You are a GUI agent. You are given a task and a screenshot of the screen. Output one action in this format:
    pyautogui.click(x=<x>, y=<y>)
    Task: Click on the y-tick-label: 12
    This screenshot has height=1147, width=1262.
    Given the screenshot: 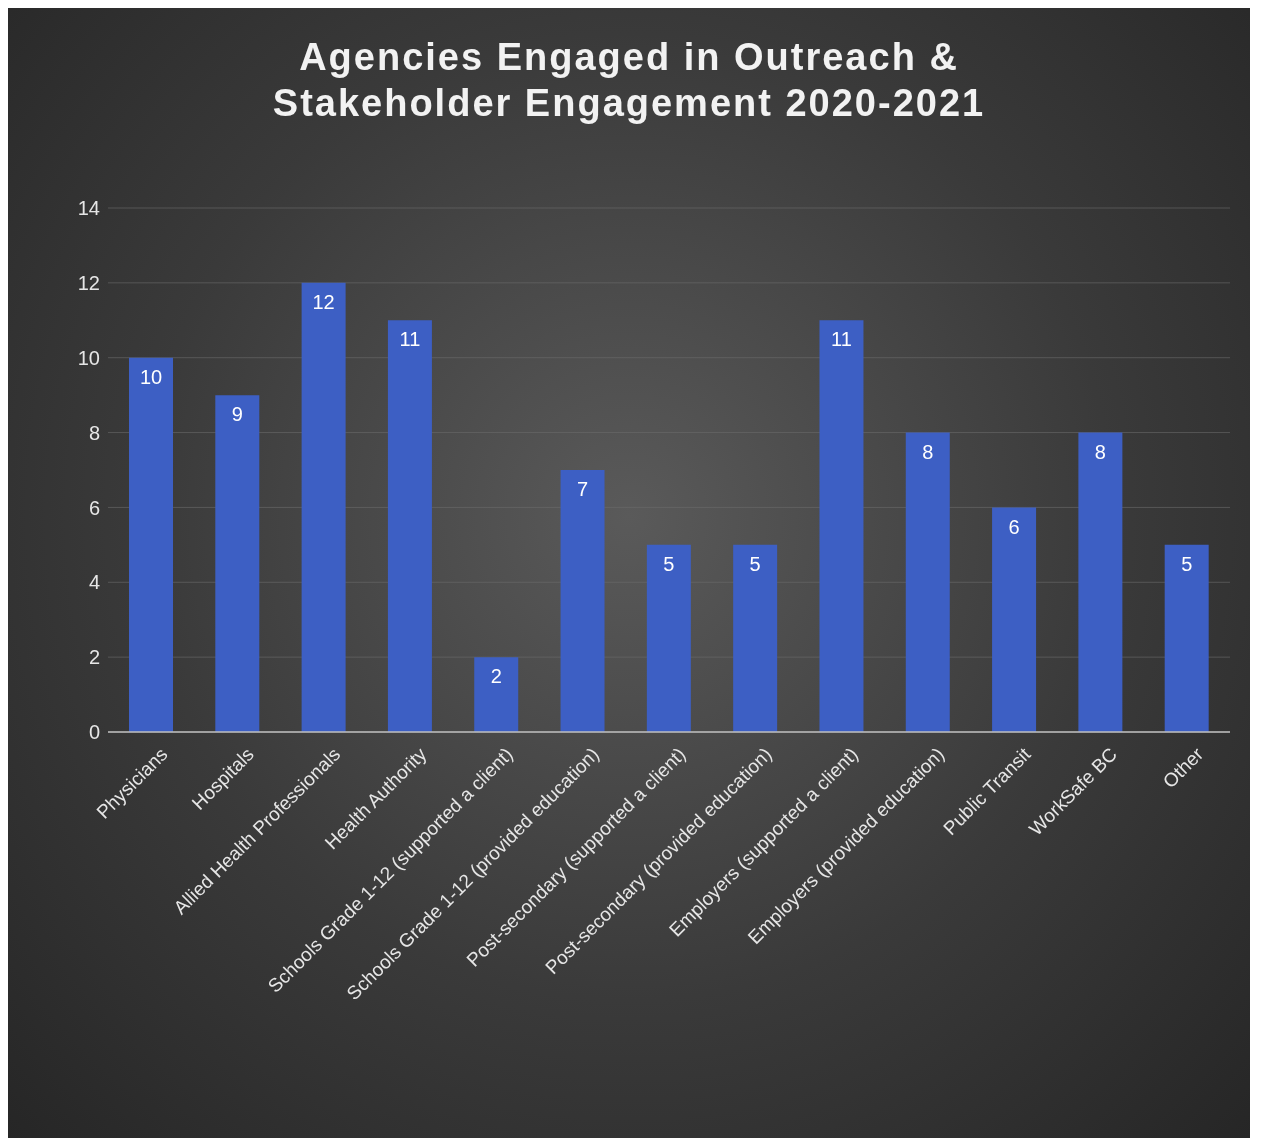 What is the action you would take?
    pyautogui.click(x=88, y=282)
    